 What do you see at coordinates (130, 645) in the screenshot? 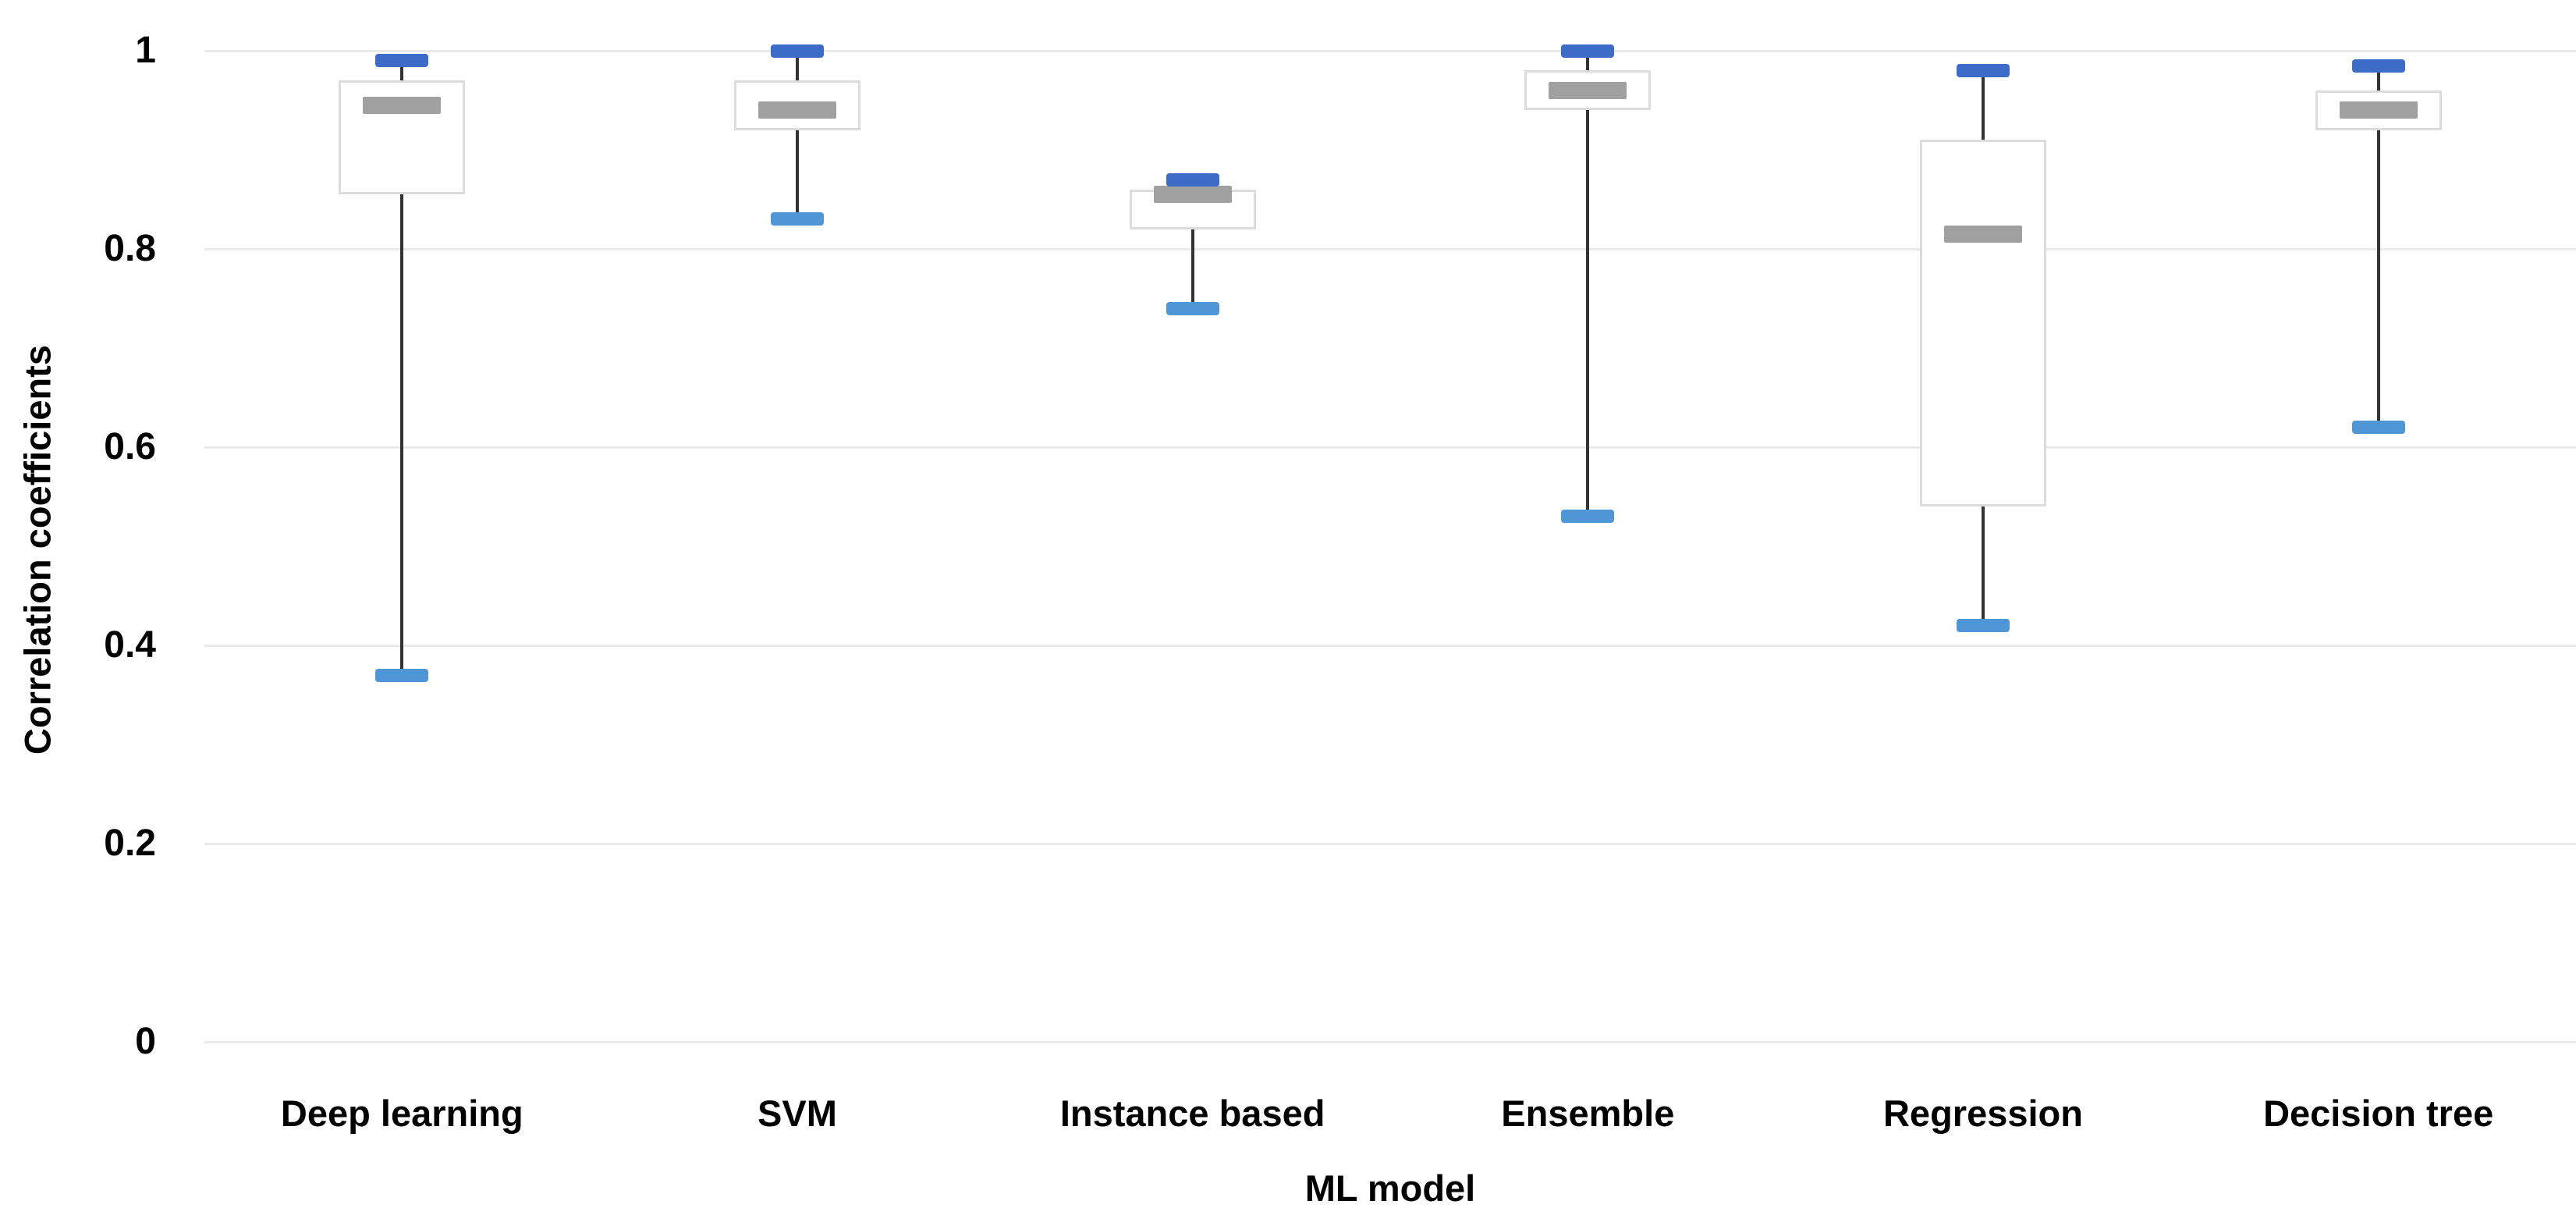
I see `y-tick-0.4: 0.4` at bounding box center [130, 645].